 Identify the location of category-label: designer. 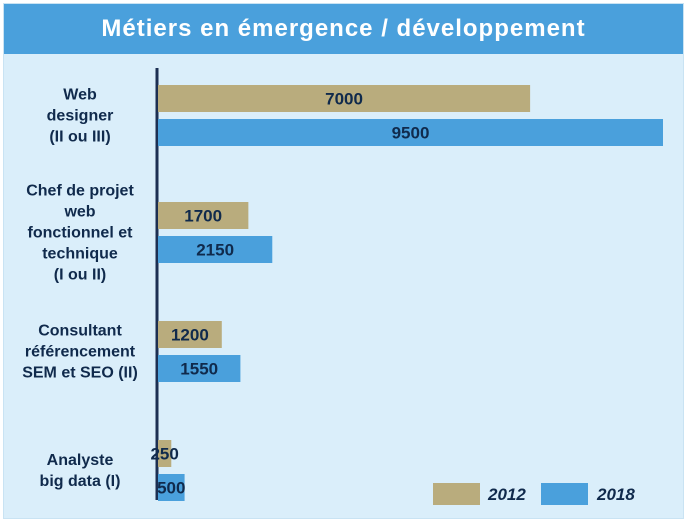
(80, 116).